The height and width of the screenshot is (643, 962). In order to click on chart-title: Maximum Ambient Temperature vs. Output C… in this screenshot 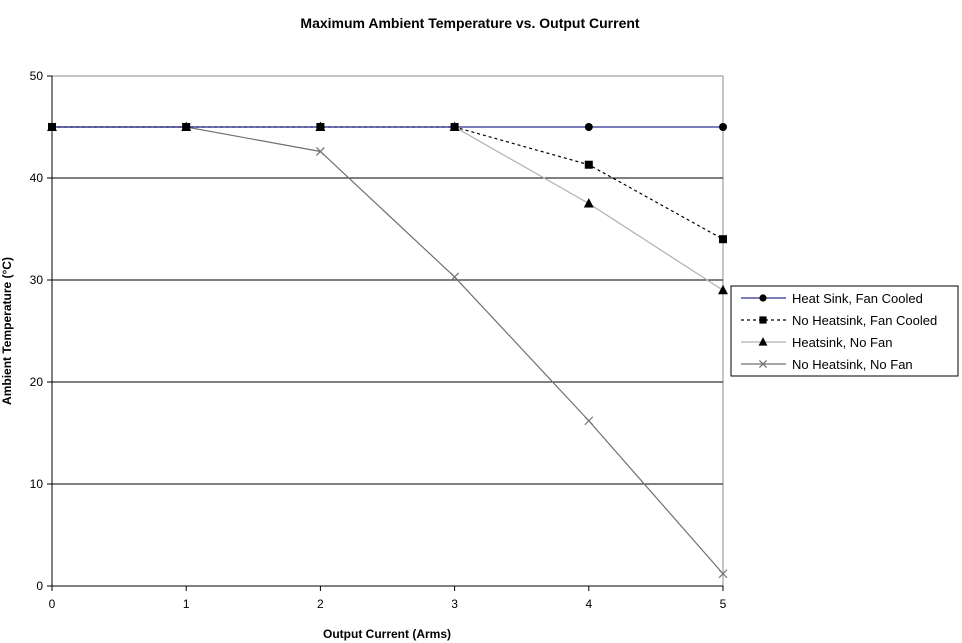, I will do `click(469, 23)`.